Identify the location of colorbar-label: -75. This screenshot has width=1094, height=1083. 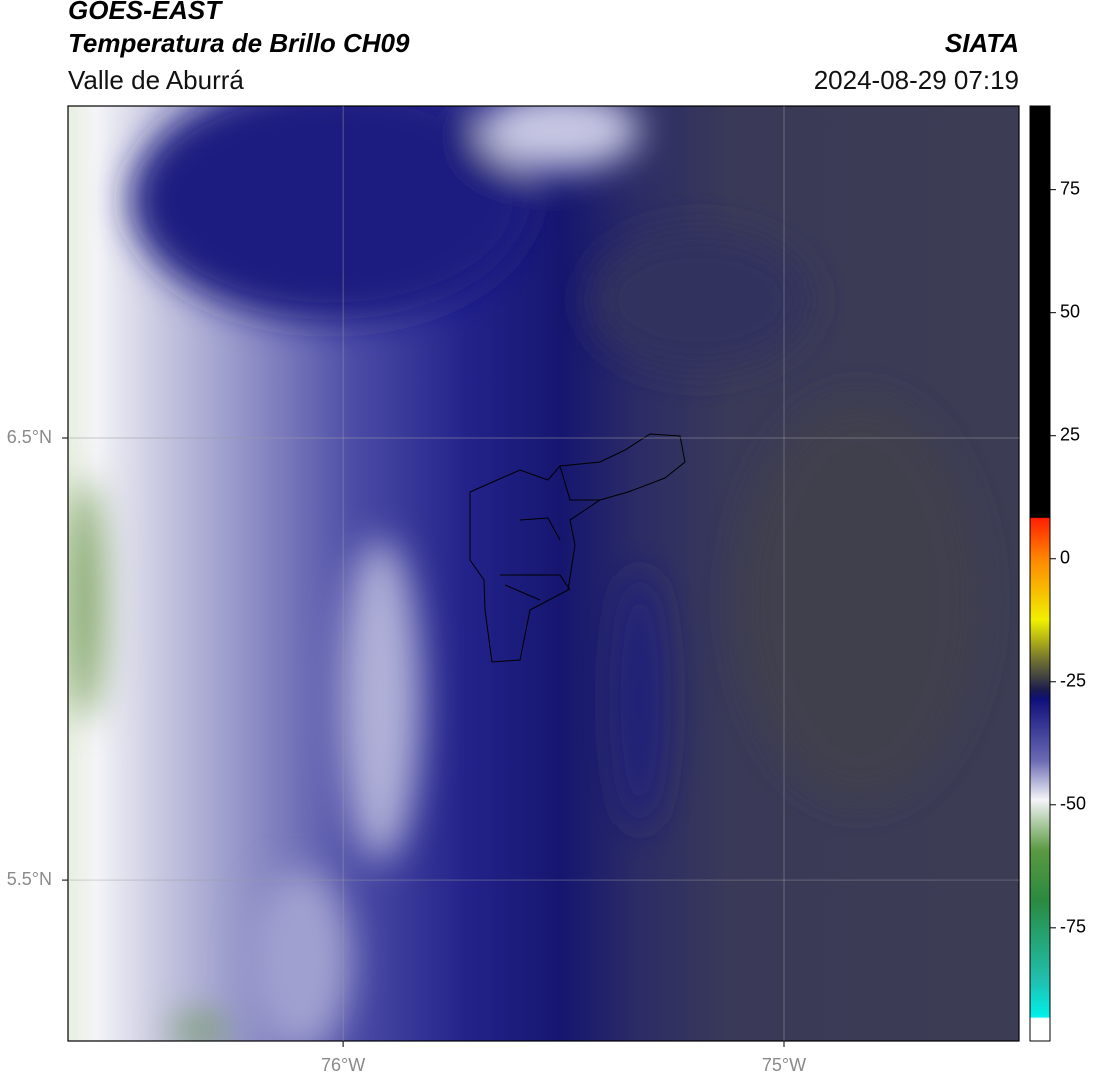
(1073, 927).